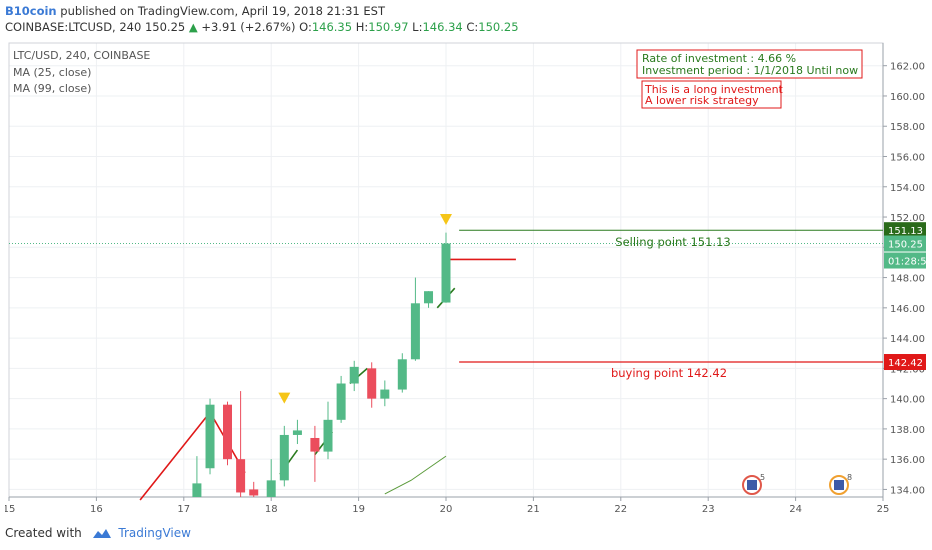  I want to click on note-box-strategy, so click(711, 94).